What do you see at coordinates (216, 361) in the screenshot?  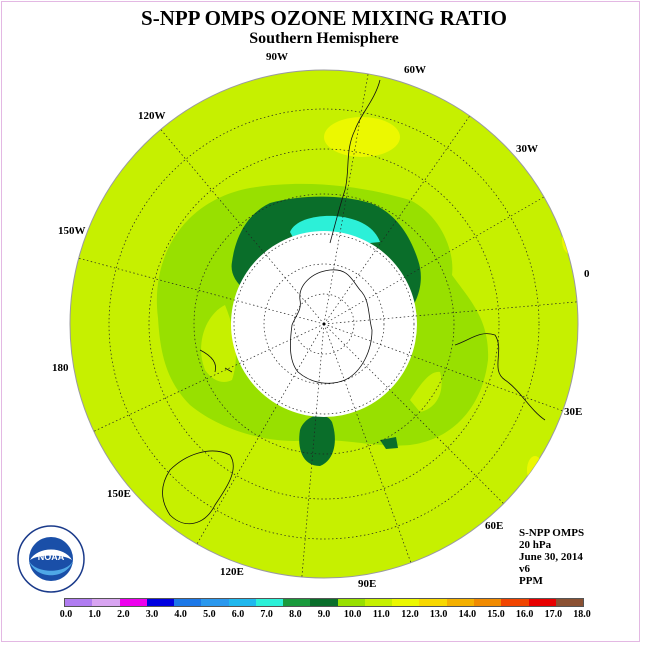 I see `new-zealand-coast` at bounding box center [216, 361].